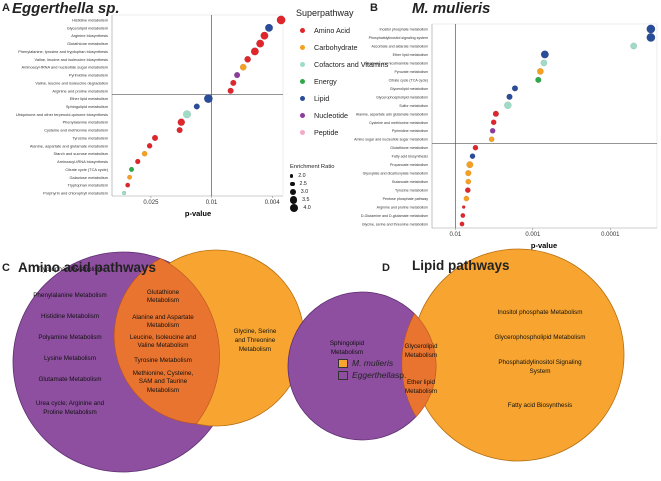  What do you see at coordinates (461, 265) in the screenshot?
I see `panel-d-title: Lipid pathways` at bounding box center [461, 265].